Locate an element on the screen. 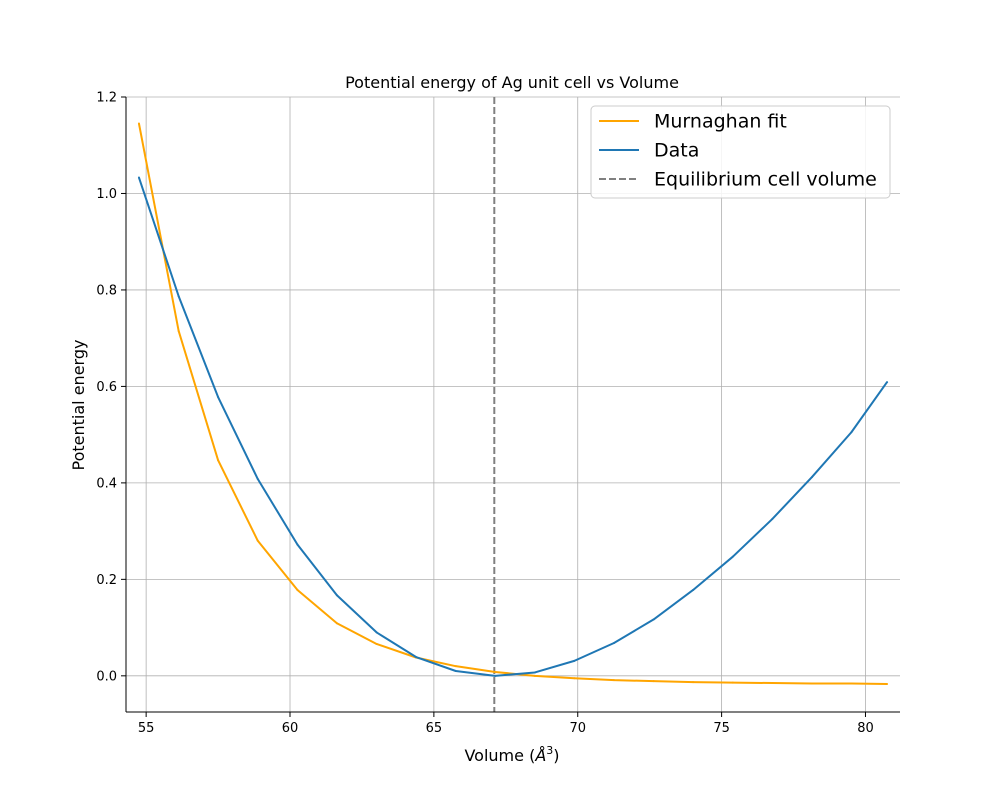  y-tick-label: 0.8 is located at coordinates (106, 290).